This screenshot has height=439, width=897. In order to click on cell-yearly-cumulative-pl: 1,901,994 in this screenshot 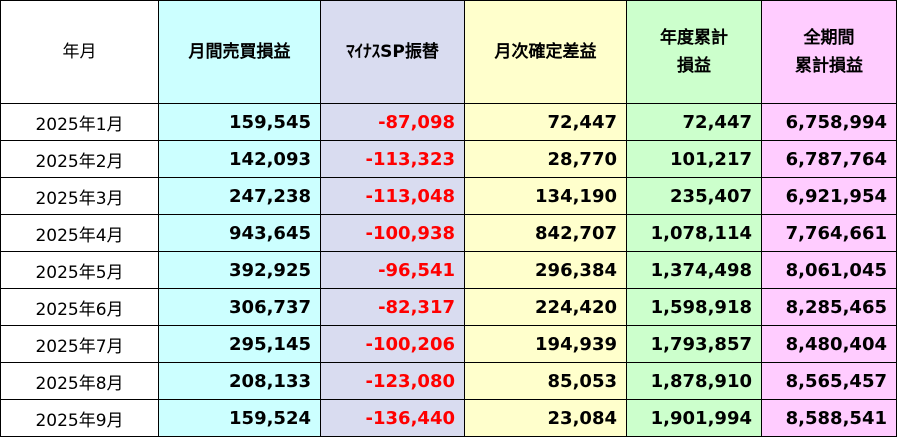, I will do `click(694, 418)`.